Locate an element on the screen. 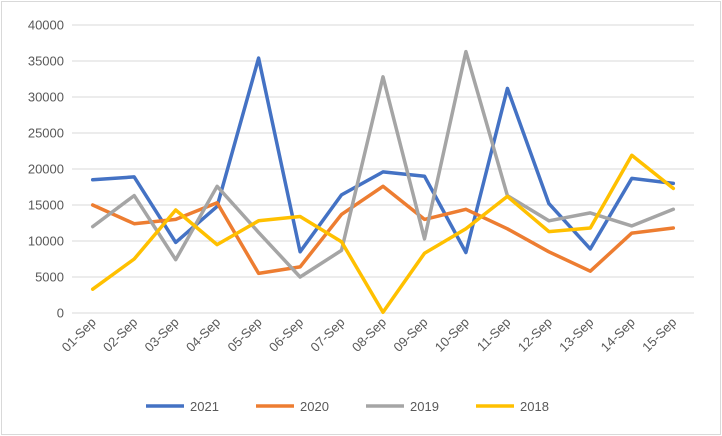 This screenshot has height=436, width=722. legend: 2021 2020 2019 2018 is located at coordinates (347, 406).